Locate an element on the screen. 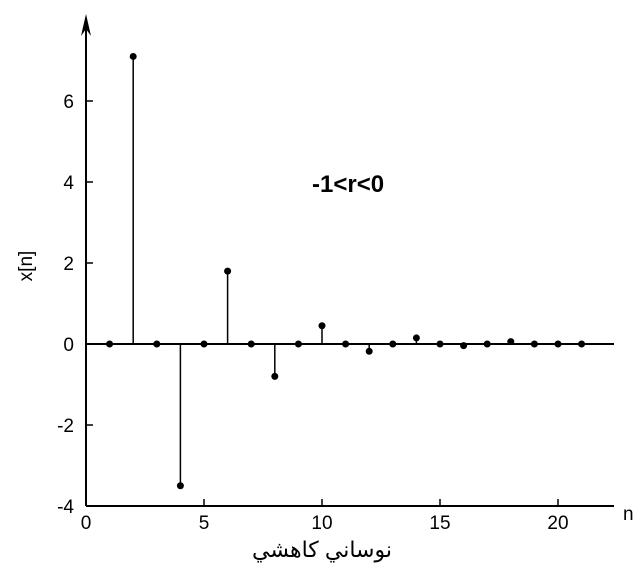  x-tick-label: 20 is located at coordinates (557, 523).